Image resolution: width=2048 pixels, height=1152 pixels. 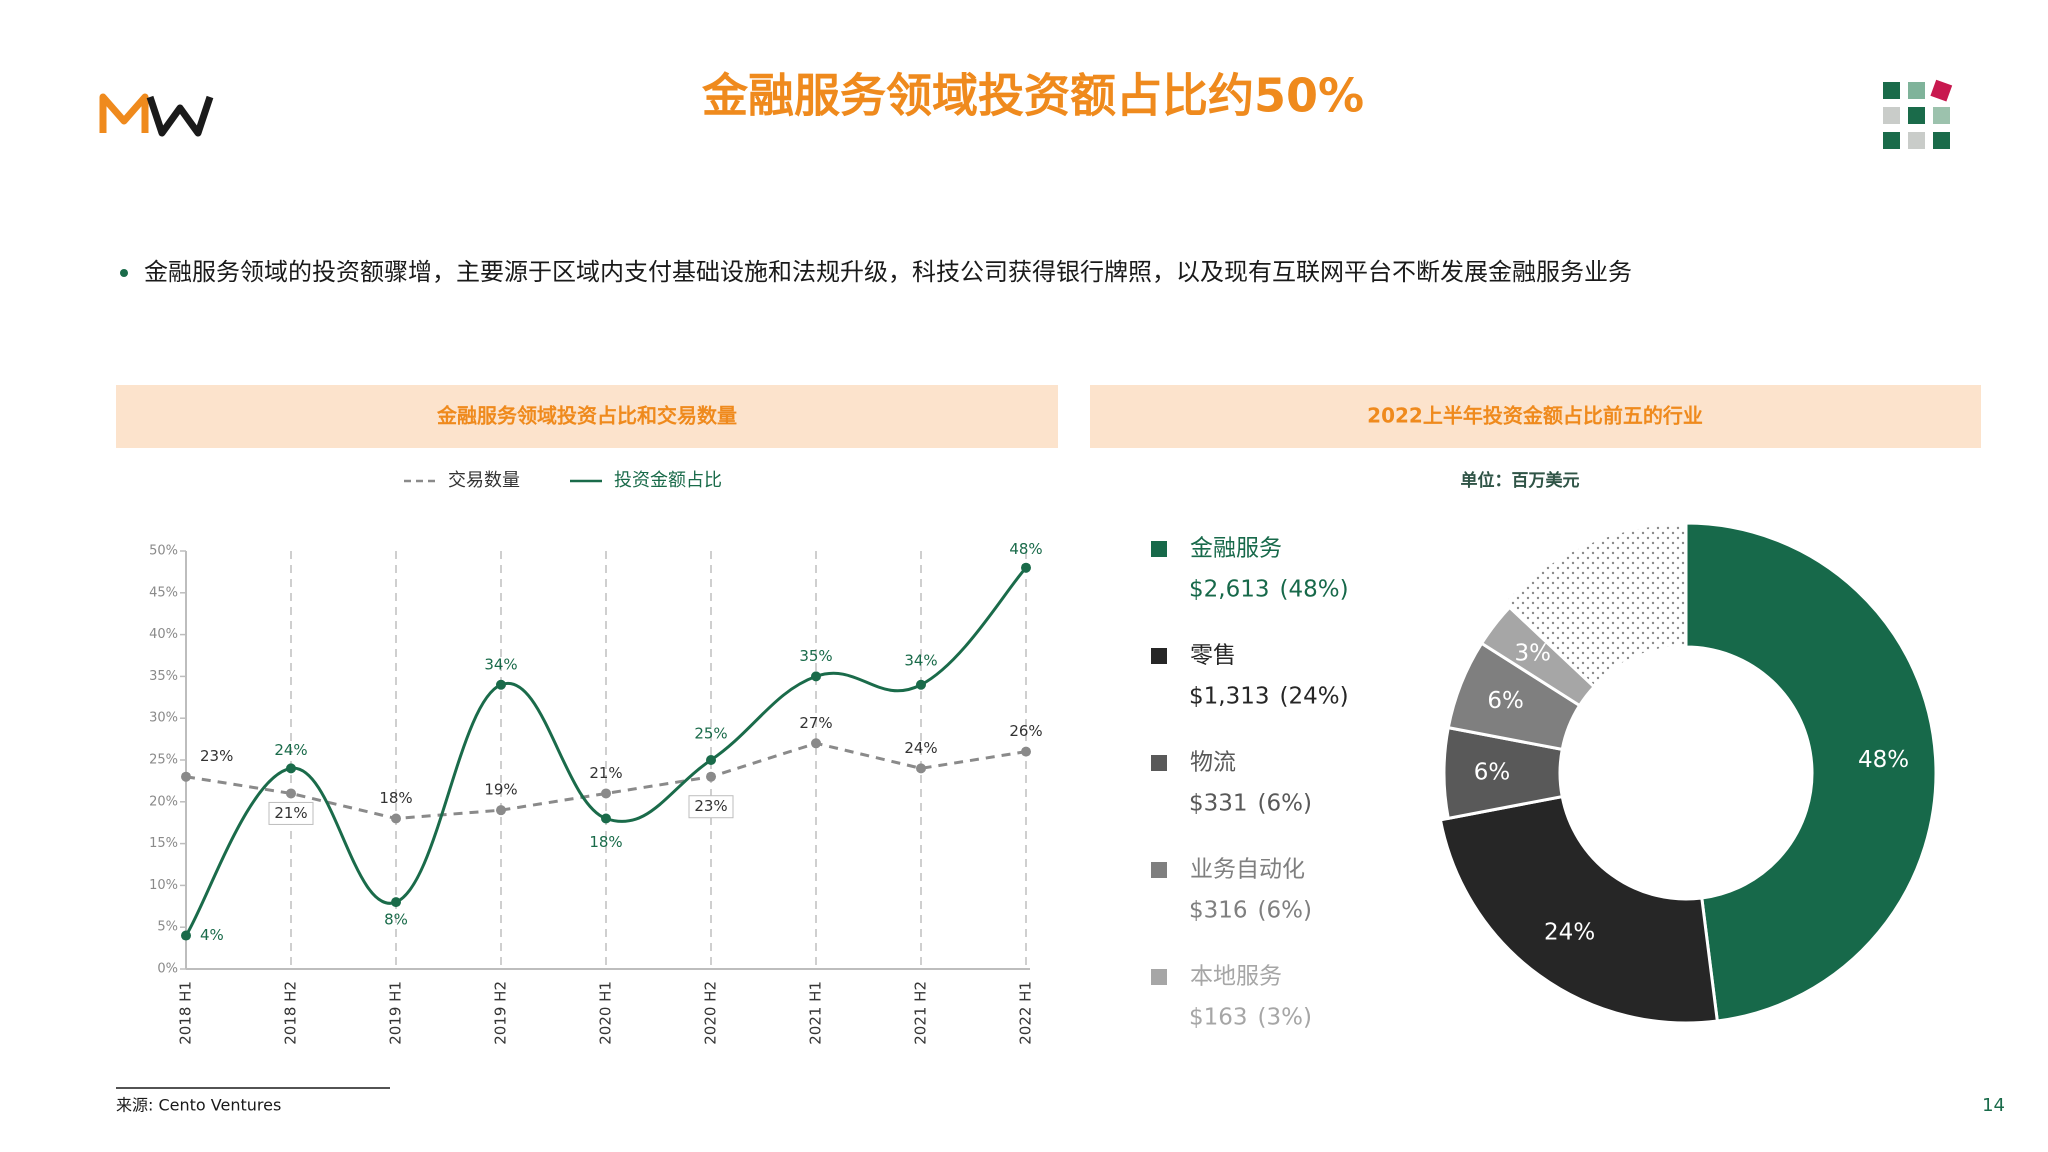 What do you see at coordinates (816, 1013) in the screenshot?
I see `x-tick-label: 2021 H1` at bounding box center [816, 1013].